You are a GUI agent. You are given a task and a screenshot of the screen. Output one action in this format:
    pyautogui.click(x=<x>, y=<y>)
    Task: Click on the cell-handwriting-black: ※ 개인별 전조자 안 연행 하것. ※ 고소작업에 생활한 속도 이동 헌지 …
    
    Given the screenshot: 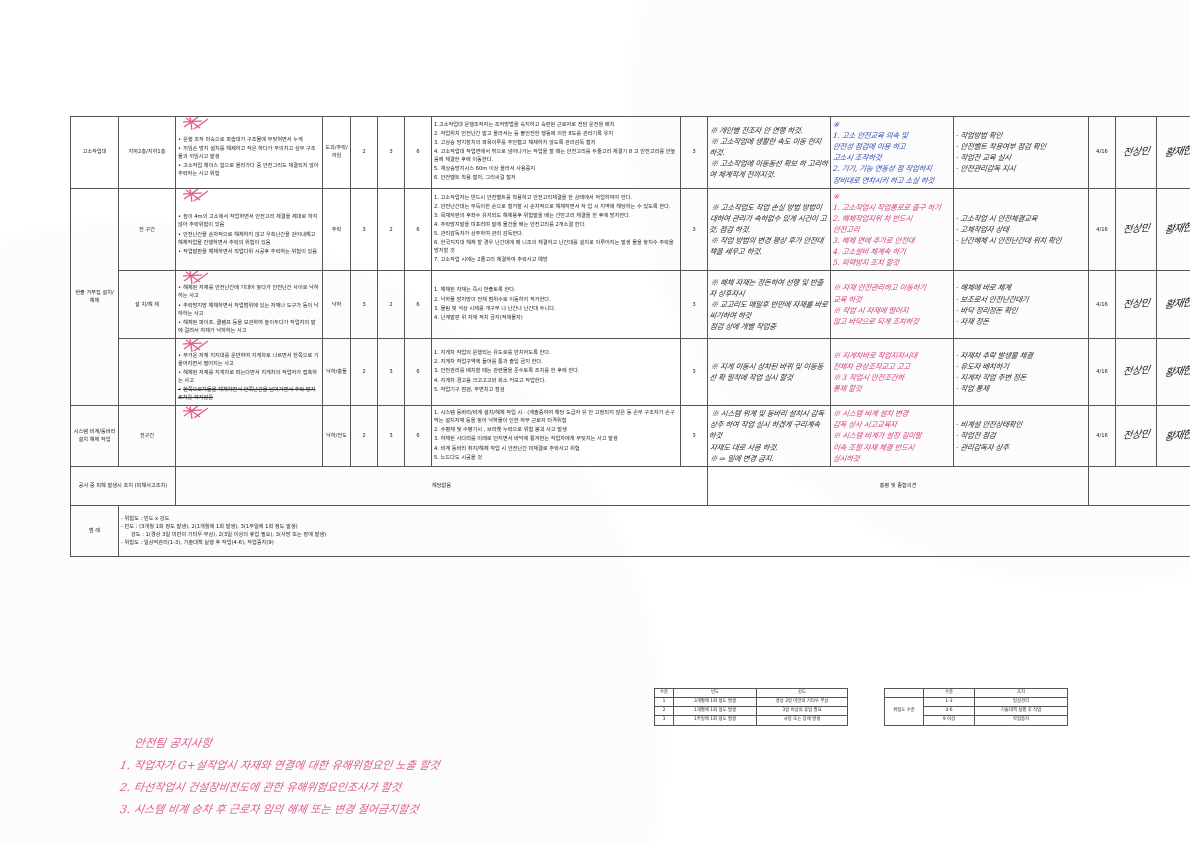 What is the action you would take?
    pyautogui.click(x=769, y=152)
    